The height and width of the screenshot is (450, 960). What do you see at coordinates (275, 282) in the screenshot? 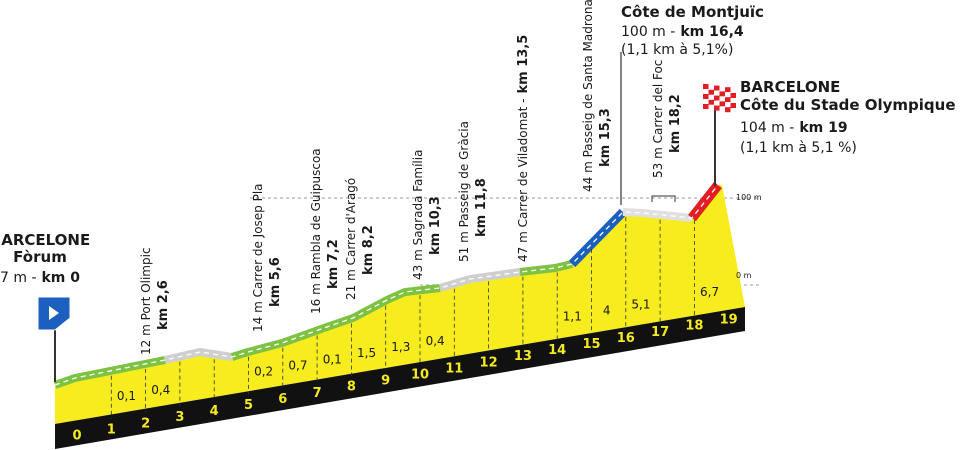
I see `waypoint-km: km 5,6` at bounding box center [275, 282].